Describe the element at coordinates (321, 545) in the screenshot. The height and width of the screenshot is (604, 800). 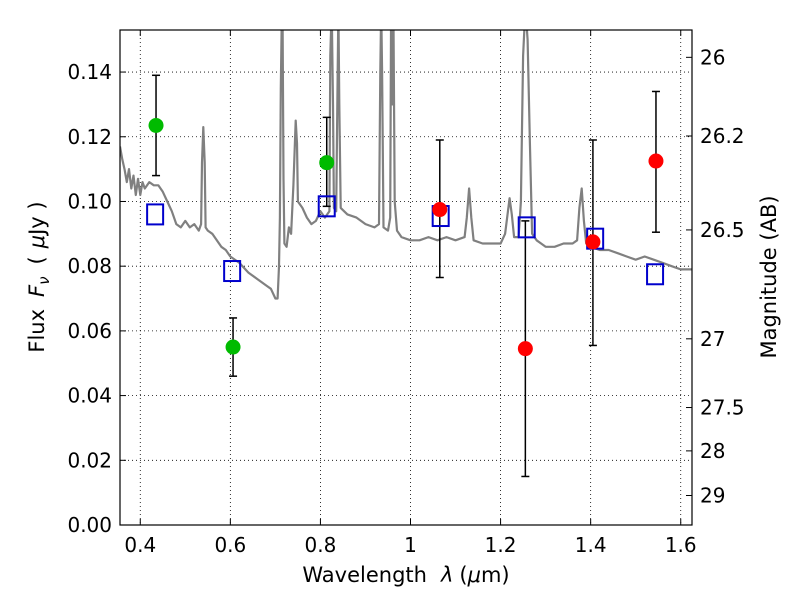
I see `x-tick-label: 0.8` at that location.